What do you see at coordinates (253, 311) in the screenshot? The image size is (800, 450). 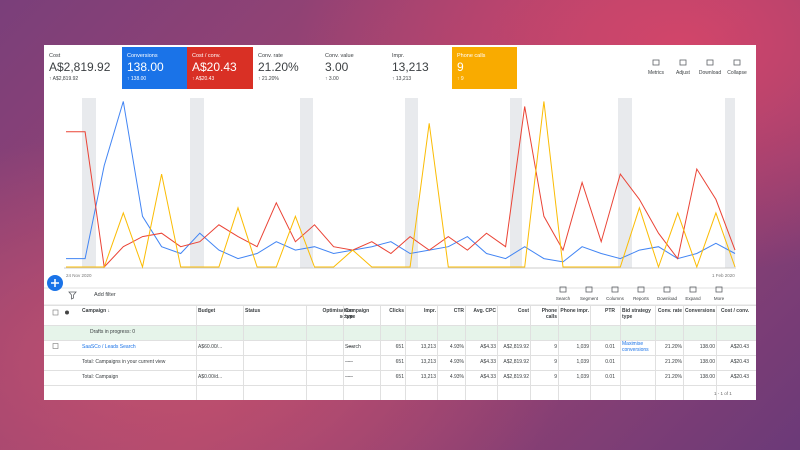 I see `column-header: Status` at bounding box center [253, 311].